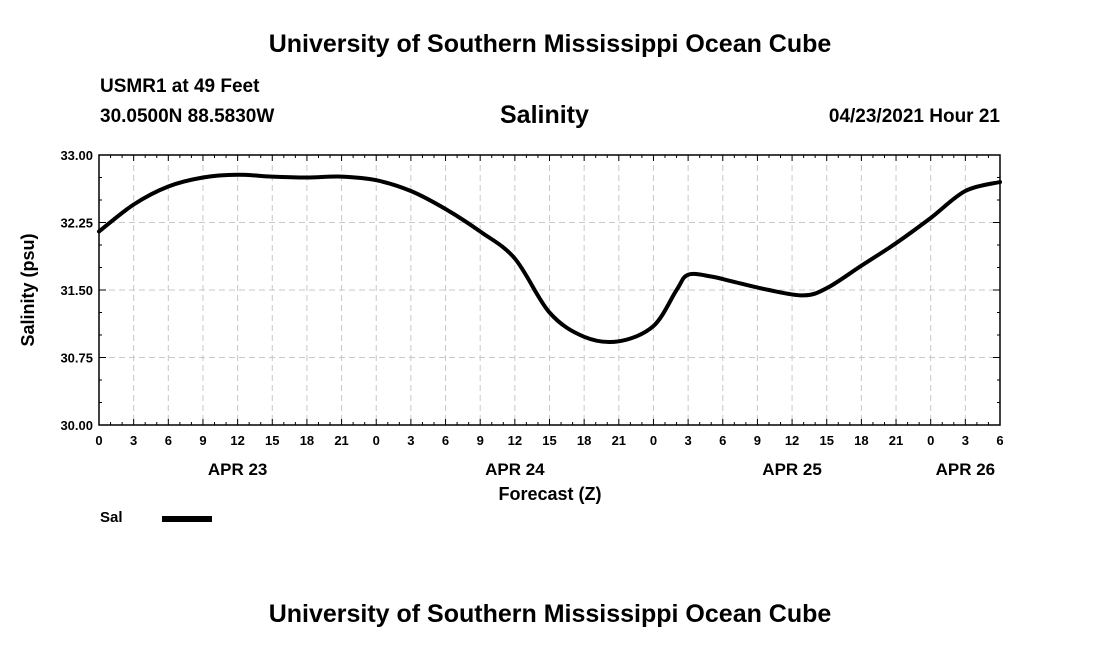 This screenshot has width=1100, height=650. I want to click on date-label: APR 26, so click(966, 469).